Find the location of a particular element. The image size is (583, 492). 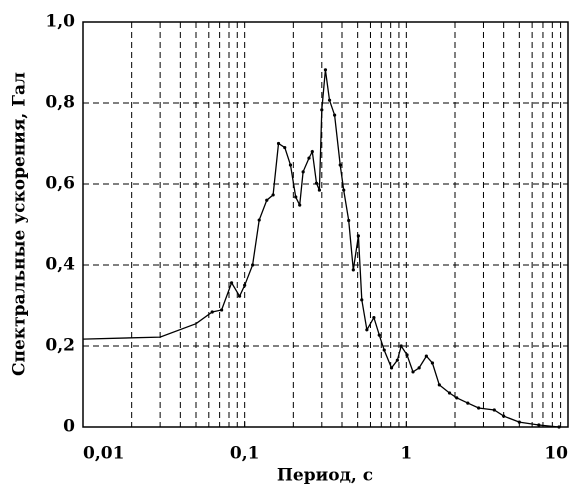

x-tick-label: 1 is located at coordinates (406, 454).